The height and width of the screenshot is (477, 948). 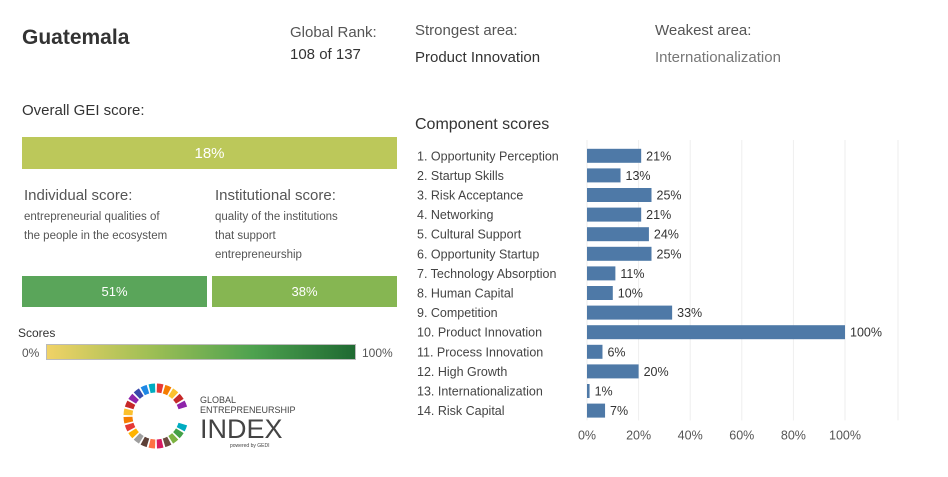 I want to click on value-label: 10%, so click(x=630, y=294).